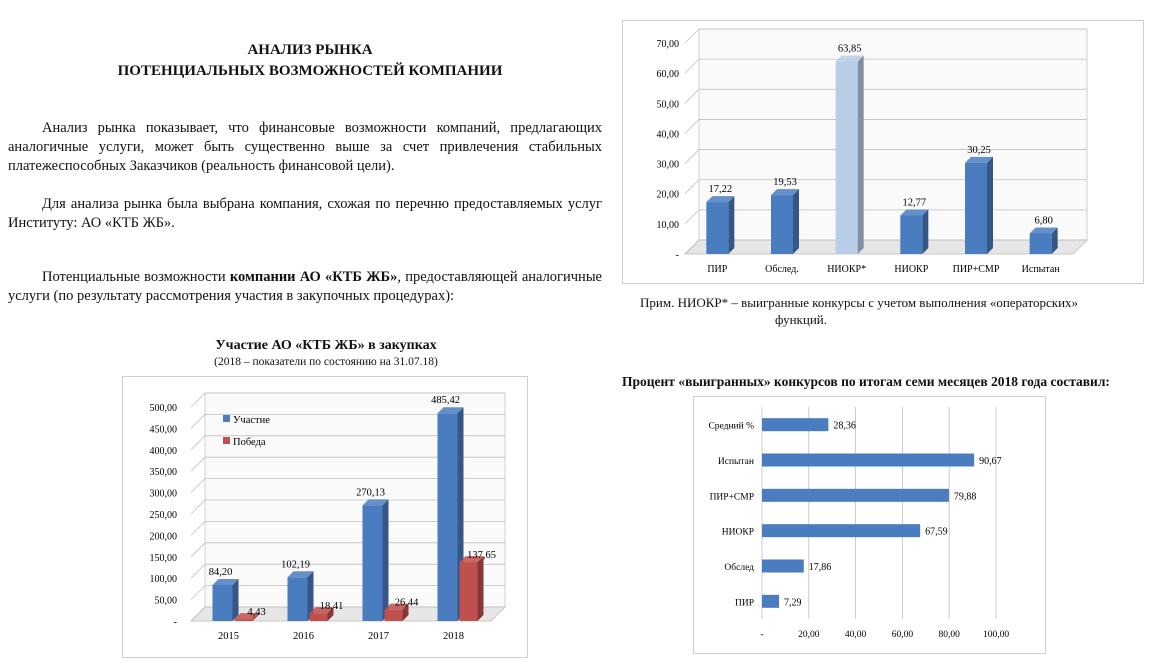 The width and height of the screenshot is (1163, 668). What do you see at coordinates (856, 635) in the screenshot?
I see `win-x-tick-label: 40,00` at bounding box center [856, 635].